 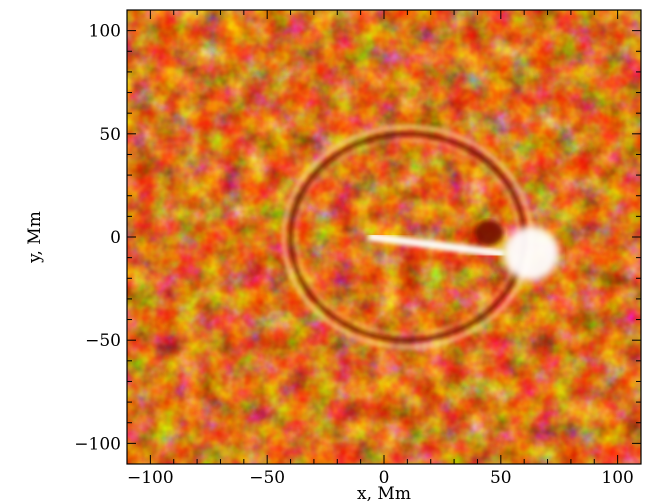 I want to click on y-tick-label: −100, so click(x=97, y=444).